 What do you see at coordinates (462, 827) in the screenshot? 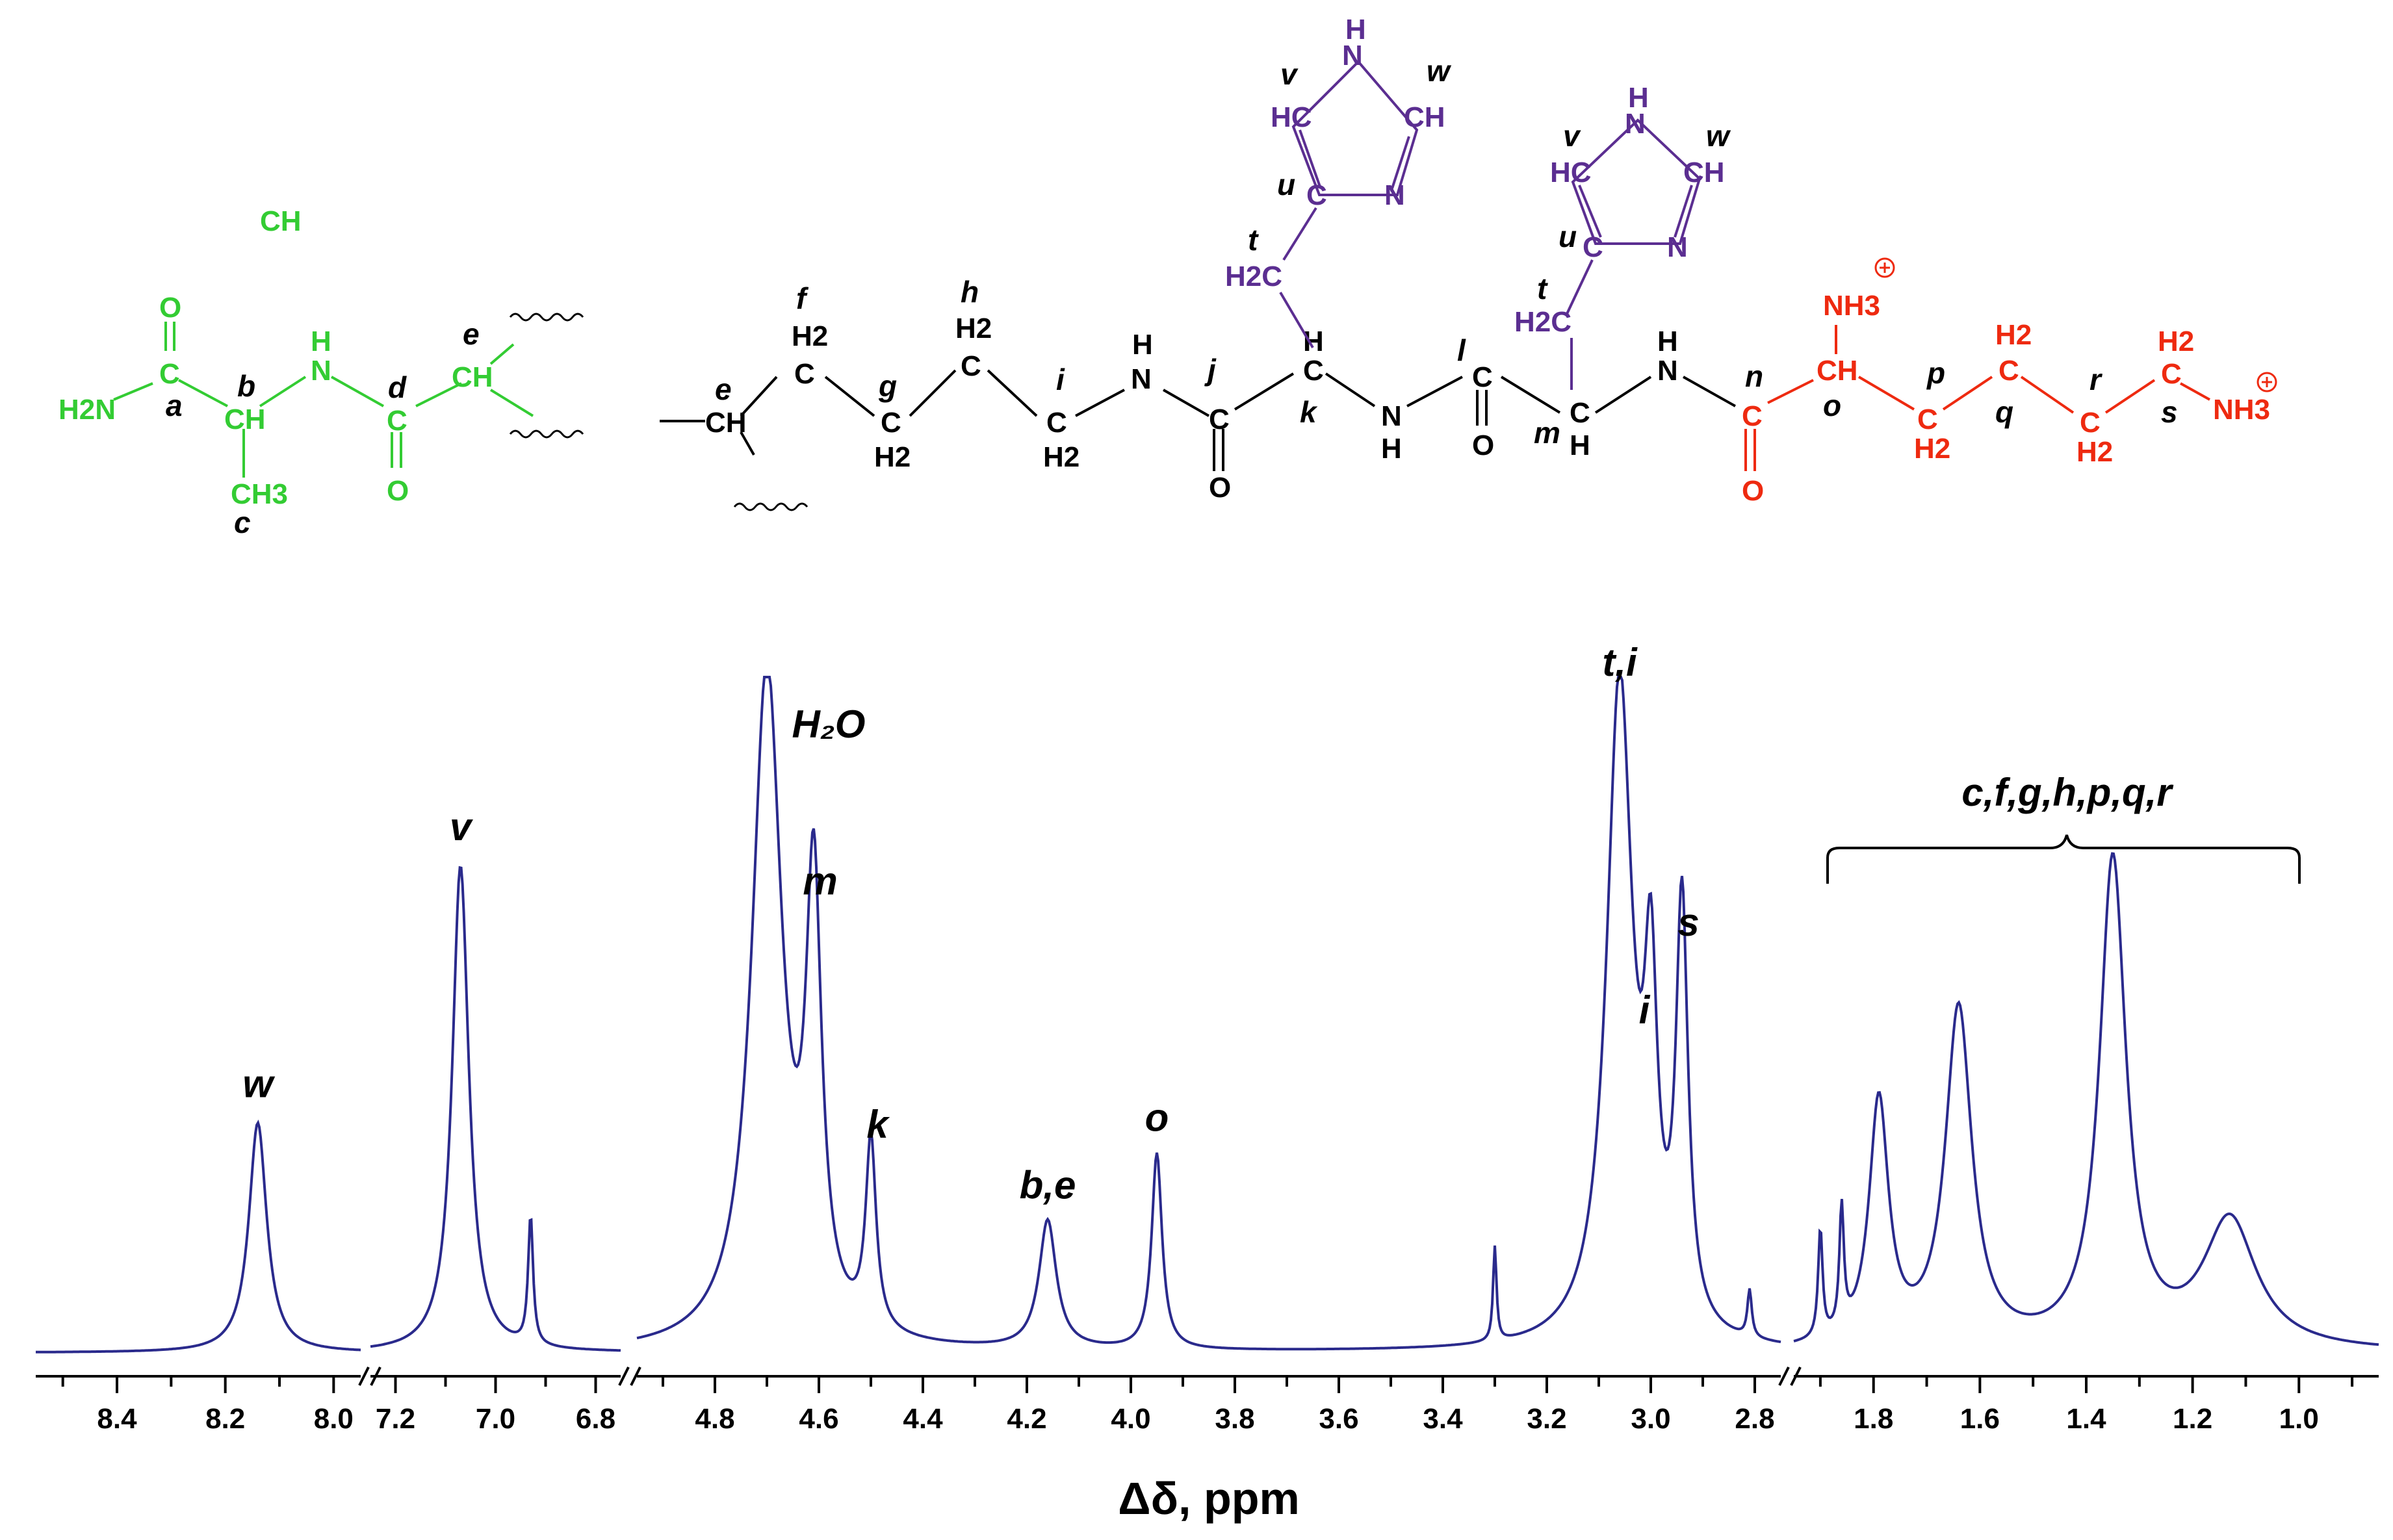
I see `peak-label: v` at bounding box center [462, 827].